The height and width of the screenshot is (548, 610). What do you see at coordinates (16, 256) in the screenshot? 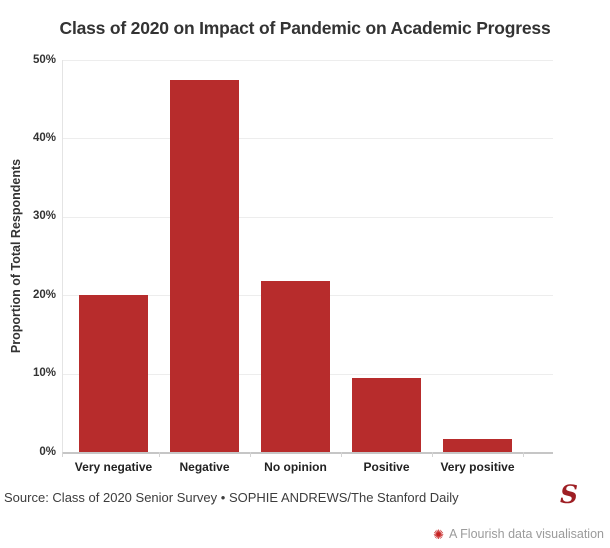
I see `y-axis-title: Proportion of Total Respondents` at bounding box center [16, 256].